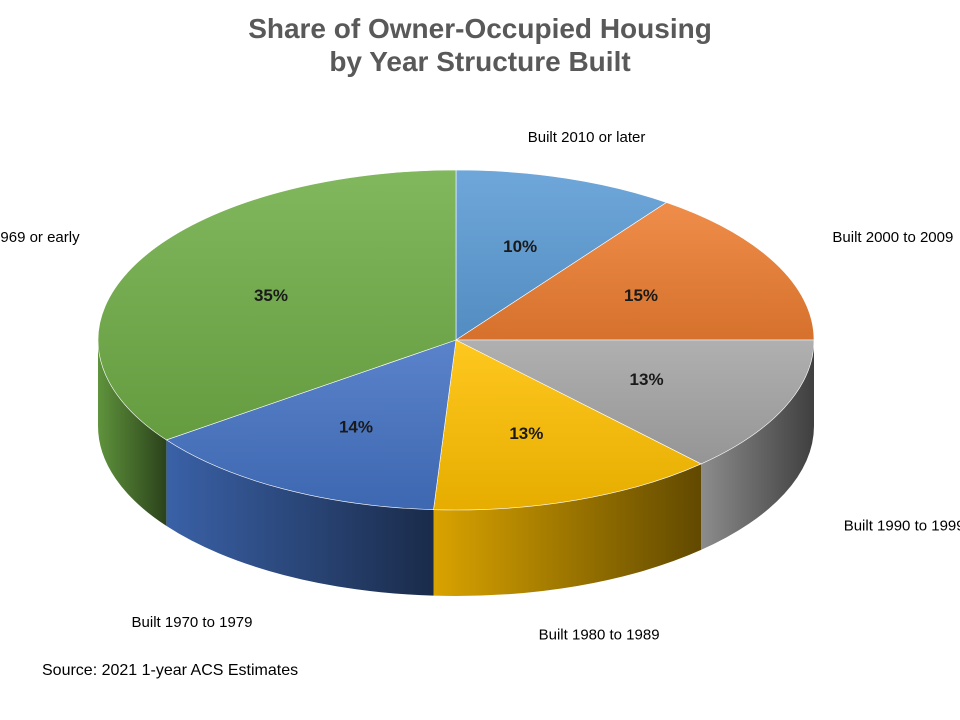  Describe the element at coordinates (480, 28) in the screenshot. I see `chart-title-line-1: Share of Owner-Occupied Housing` at that location.